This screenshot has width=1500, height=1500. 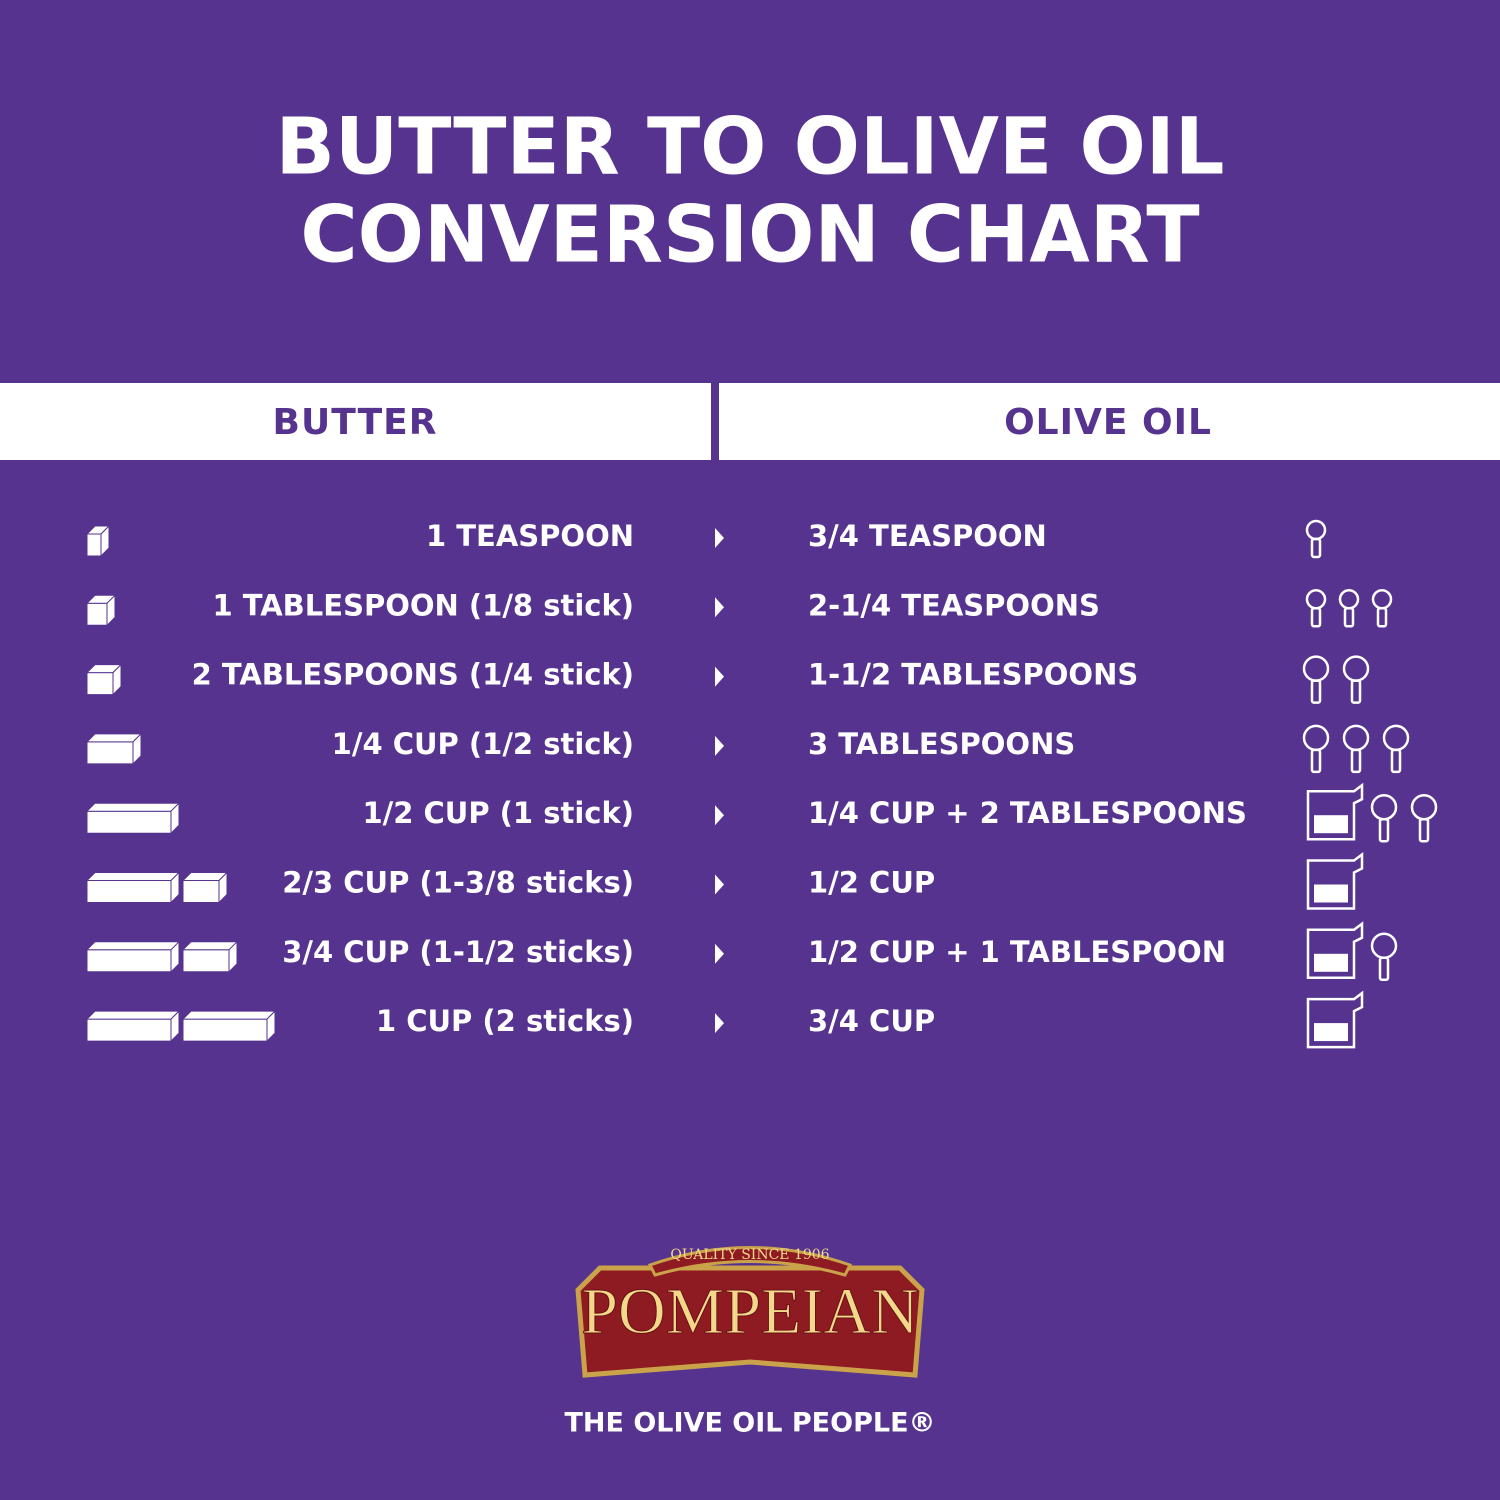 What do you see at coordinates (749, 147) in the screenshot?
I see `title-line: BUTTER TO OLIVE OIL` at bounding box center [749, 147].